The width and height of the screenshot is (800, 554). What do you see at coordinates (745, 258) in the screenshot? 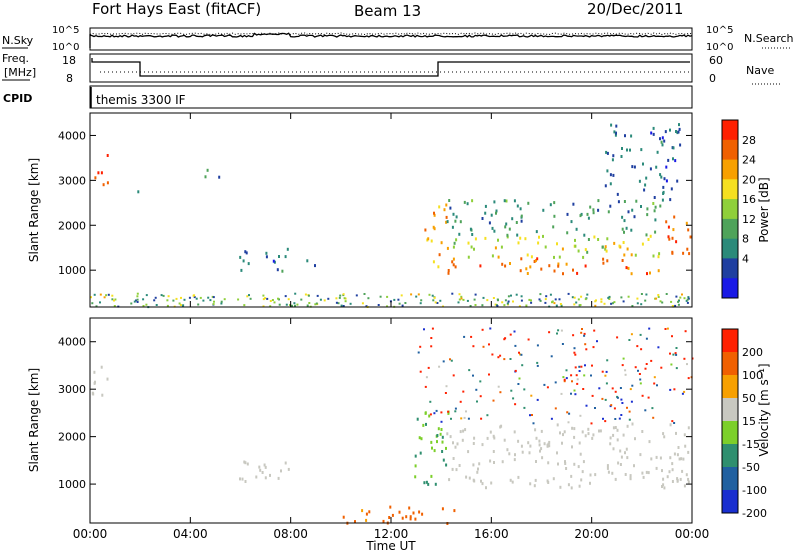
I see `colorbar-tick-label: 4` at bounding box center [745, 258].